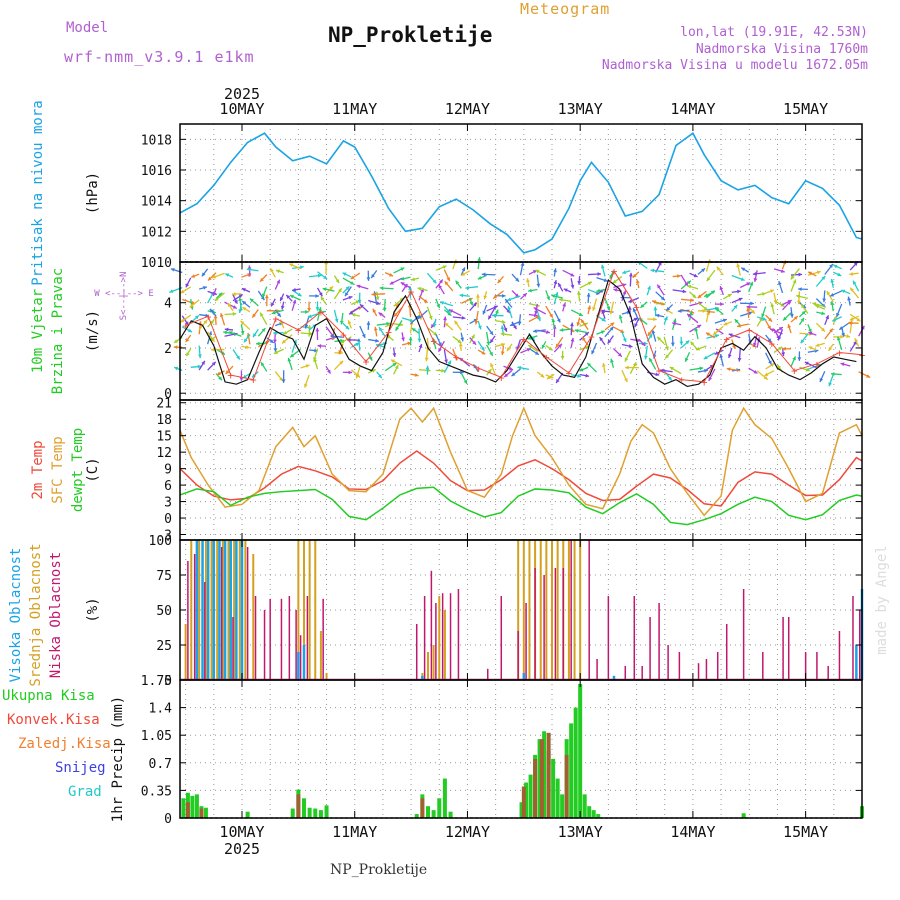 The width and height of the screenshot is (900, 900). Describe the element at coordinates (518, 333) in the screenshot. I see `wind-speed-line` at that location.